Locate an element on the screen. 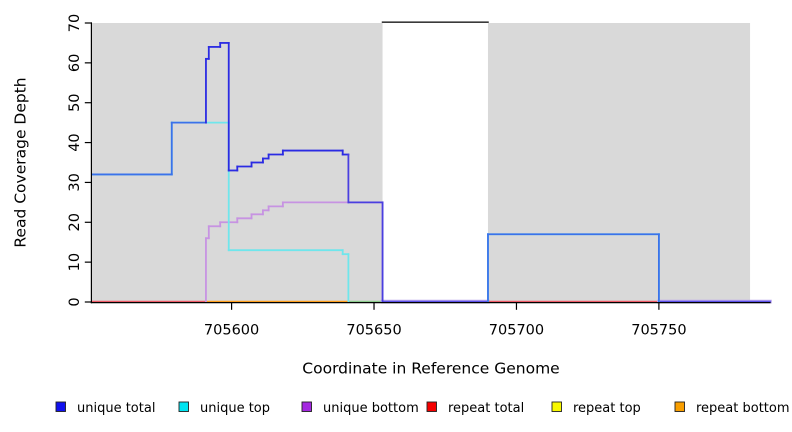  legend-item-unique-top: unique top is located at coordinates (224, 408).